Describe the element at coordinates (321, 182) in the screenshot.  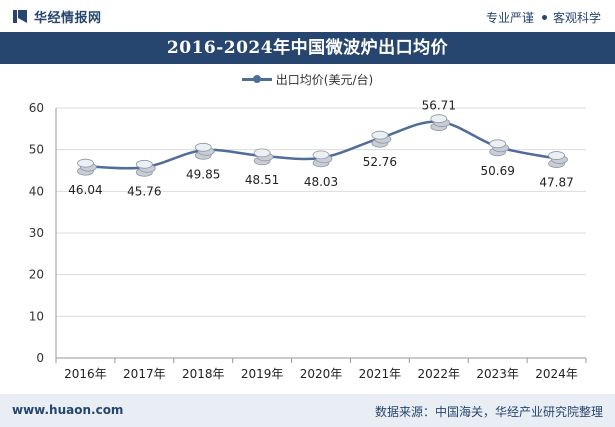
I see `data-label: 48.03` at that location.